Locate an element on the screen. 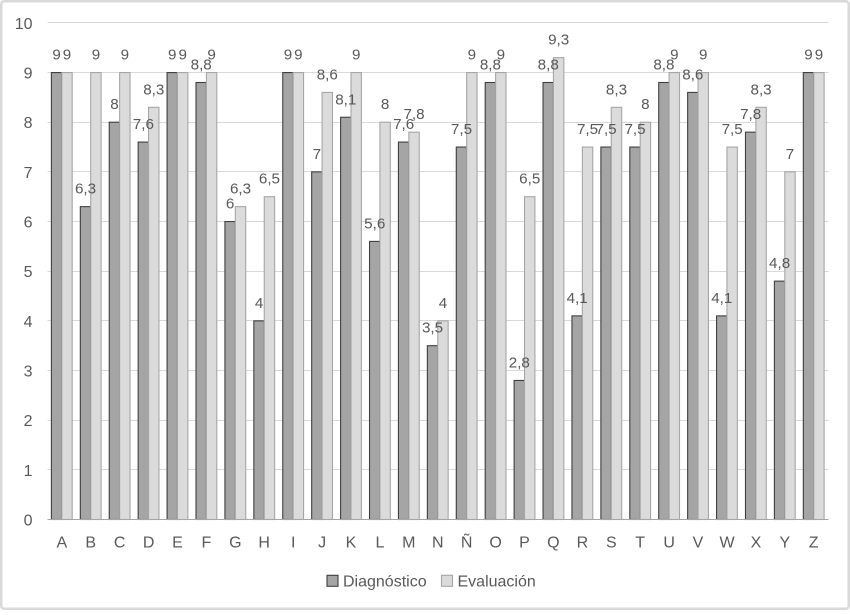  svg-text: R is located at coordinates (583, 543).